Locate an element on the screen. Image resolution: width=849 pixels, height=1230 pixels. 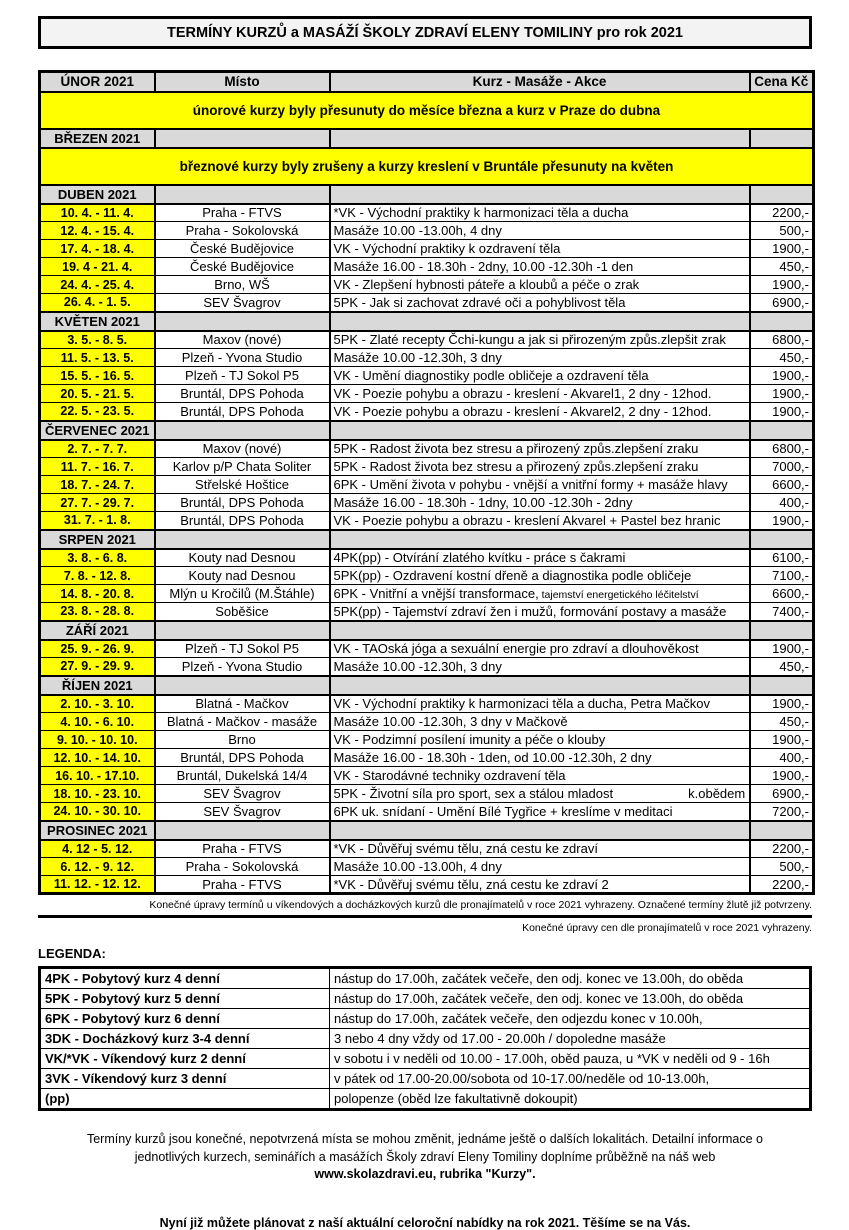
price-cell: 6900,- is located at coordinates (781, 302).